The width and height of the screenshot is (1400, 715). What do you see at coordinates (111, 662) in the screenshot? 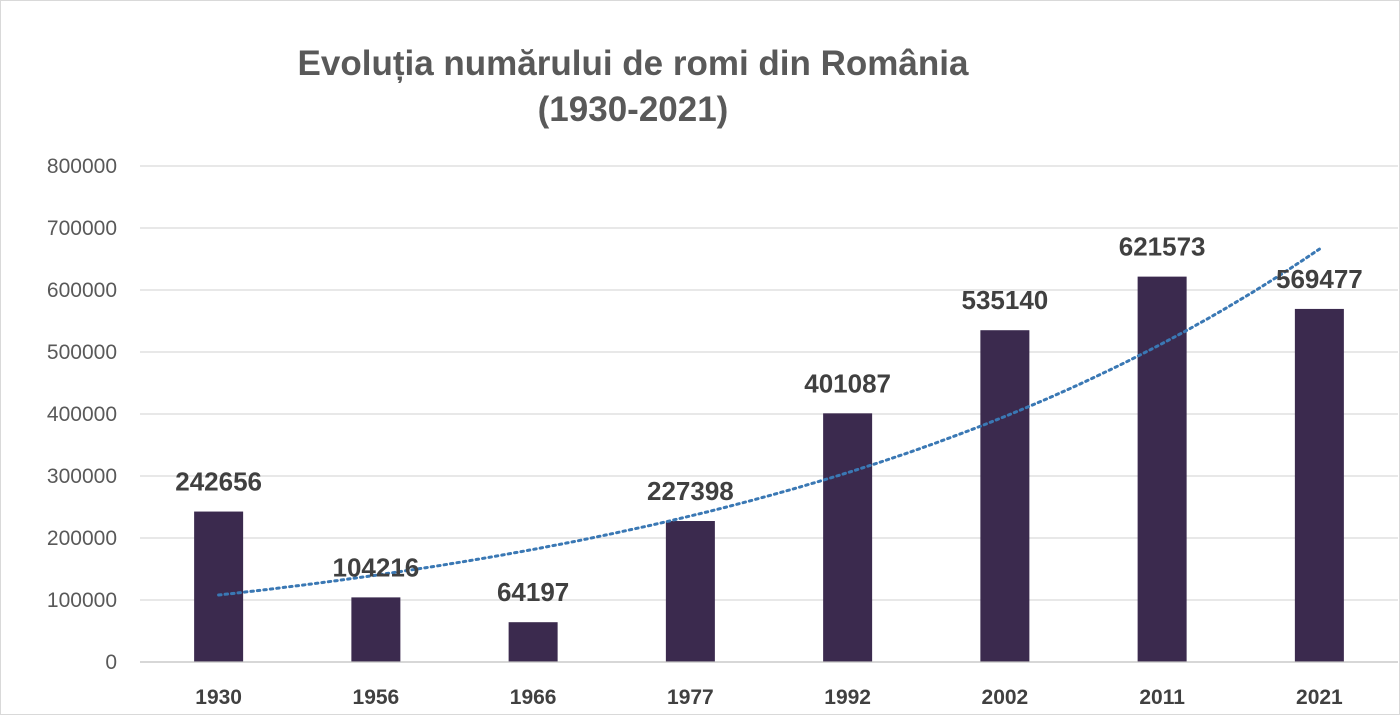
I see `y-tick-label: 0` at bounding box center [111, 662].